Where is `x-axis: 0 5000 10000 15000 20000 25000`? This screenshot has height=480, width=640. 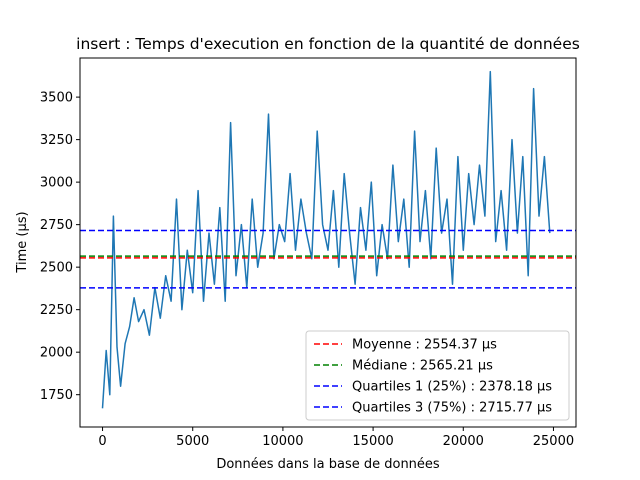
x-axis: 0 5000 10000 15000 20000 25000 is located at coordinates (336, 438).